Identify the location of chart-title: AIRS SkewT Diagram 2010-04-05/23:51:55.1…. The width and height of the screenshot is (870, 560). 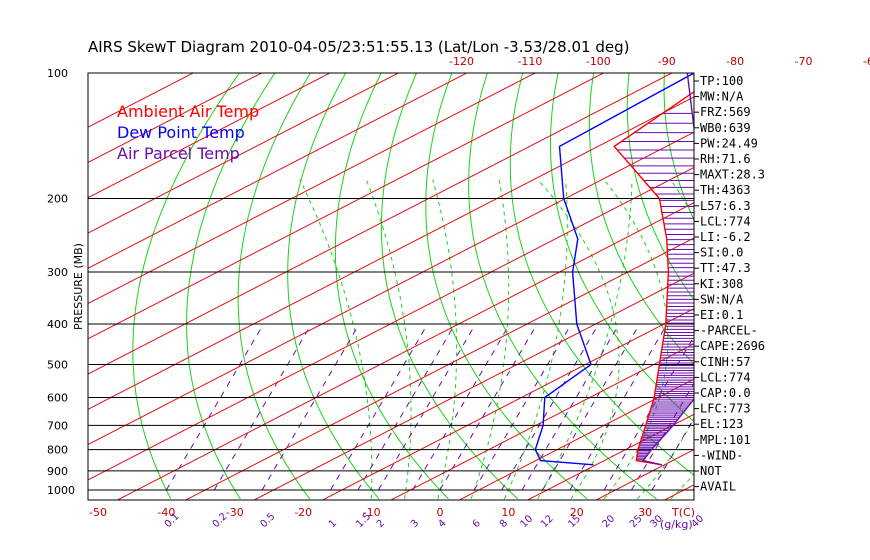
(358, 47).